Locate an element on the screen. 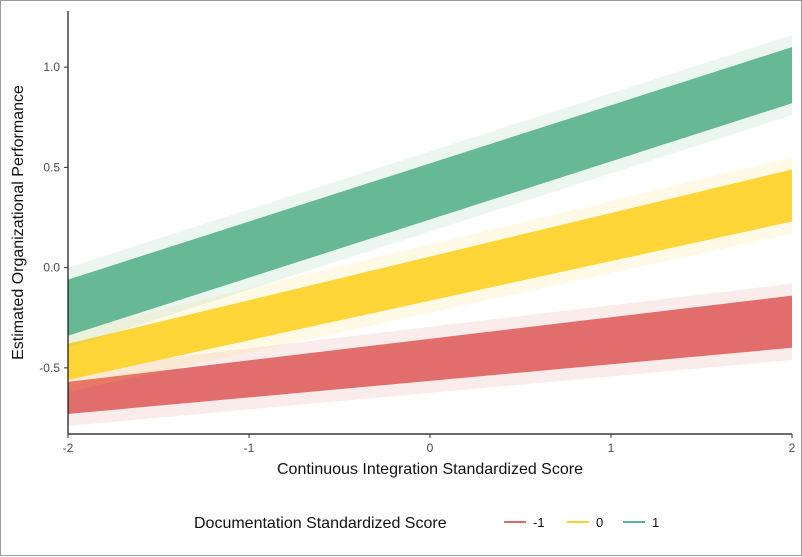  x-tick-label: -1 is located at coordinates (249, 448).